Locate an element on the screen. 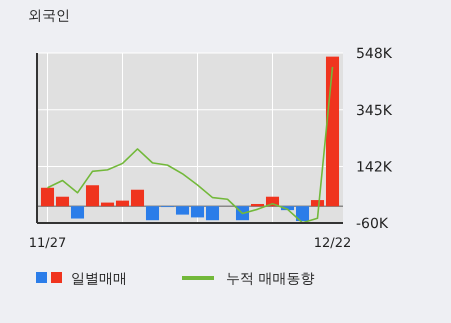 The width and height of the screenshot is (451, 323). y-tick-label: 142K is located at coordinates (374, 168).